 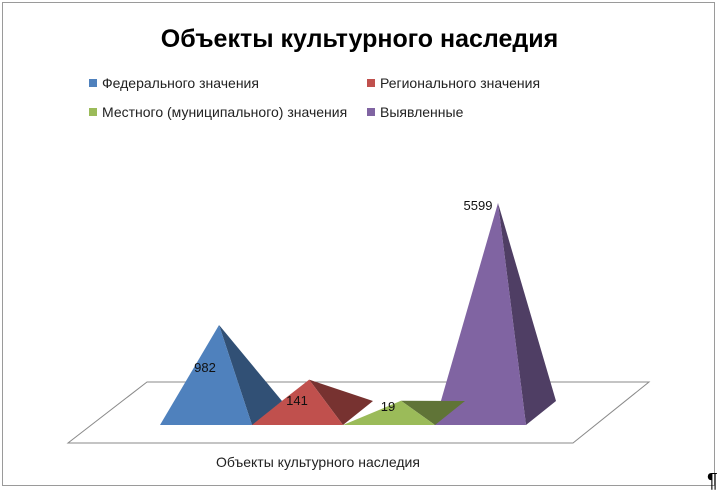 What do you see at coordinates (422, 112) in the screenshot?
I see `legend-label-identified: Выявленные` at bounding box center [422, 112].